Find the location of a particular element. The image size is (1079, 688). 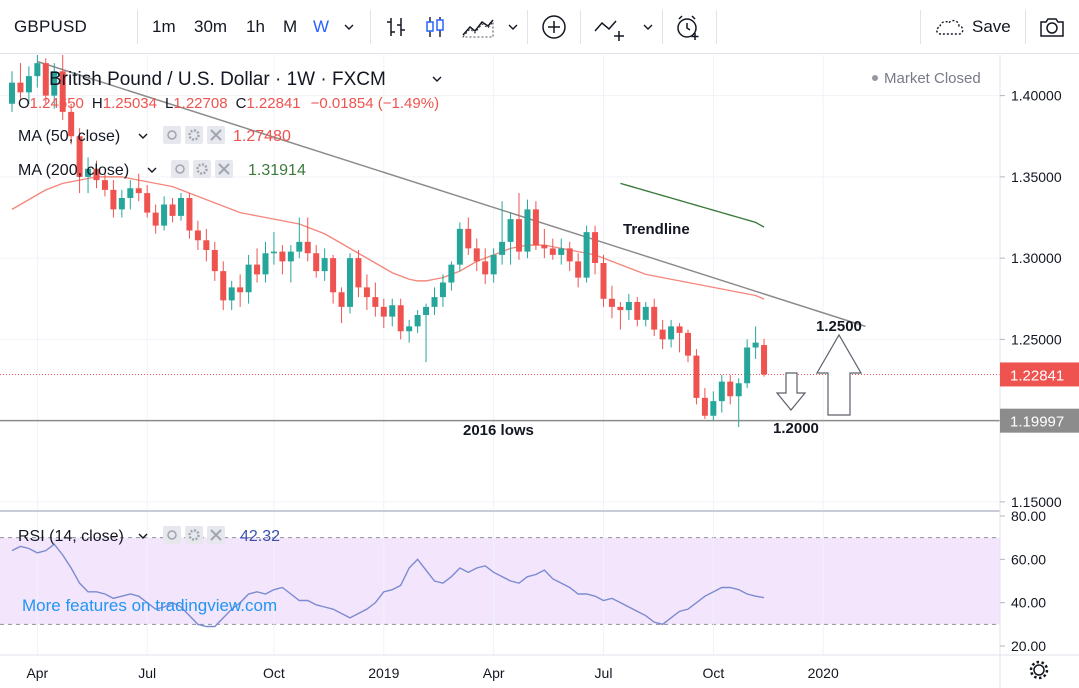

add-indicator-icon is located at coordinates (554, 27).